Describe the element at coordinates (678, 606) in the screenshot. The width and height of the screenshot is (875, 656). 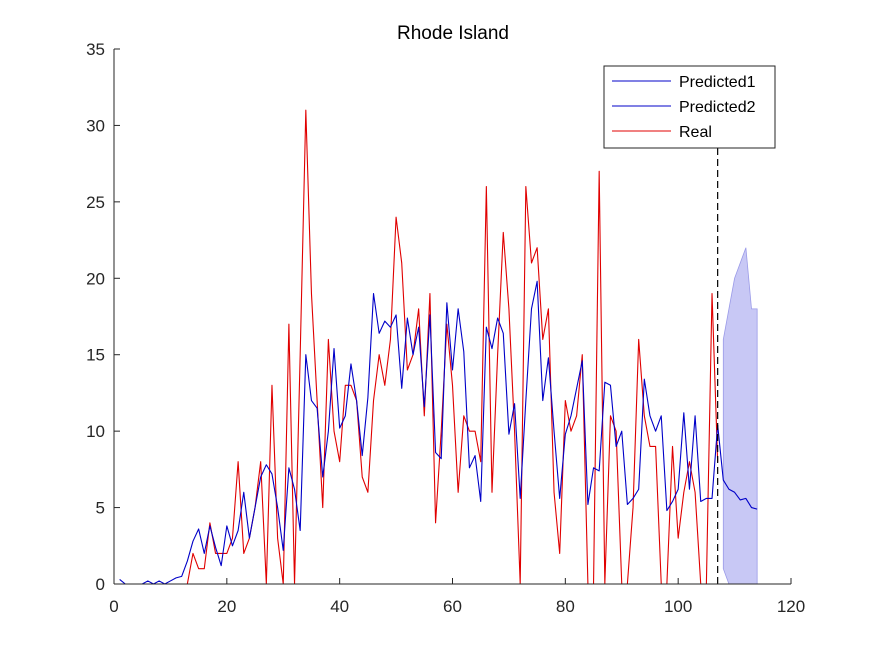
I see `x-tick-label: 100` at that location.